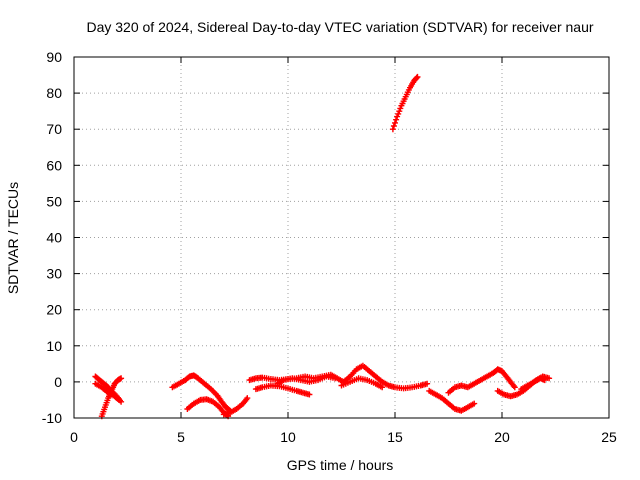 Image resolution: width=640 pixels, height=480 pixels. Describe the element at coordinates (54, 93) in the screenshot. I see `y-tick-label: 80` at that location.